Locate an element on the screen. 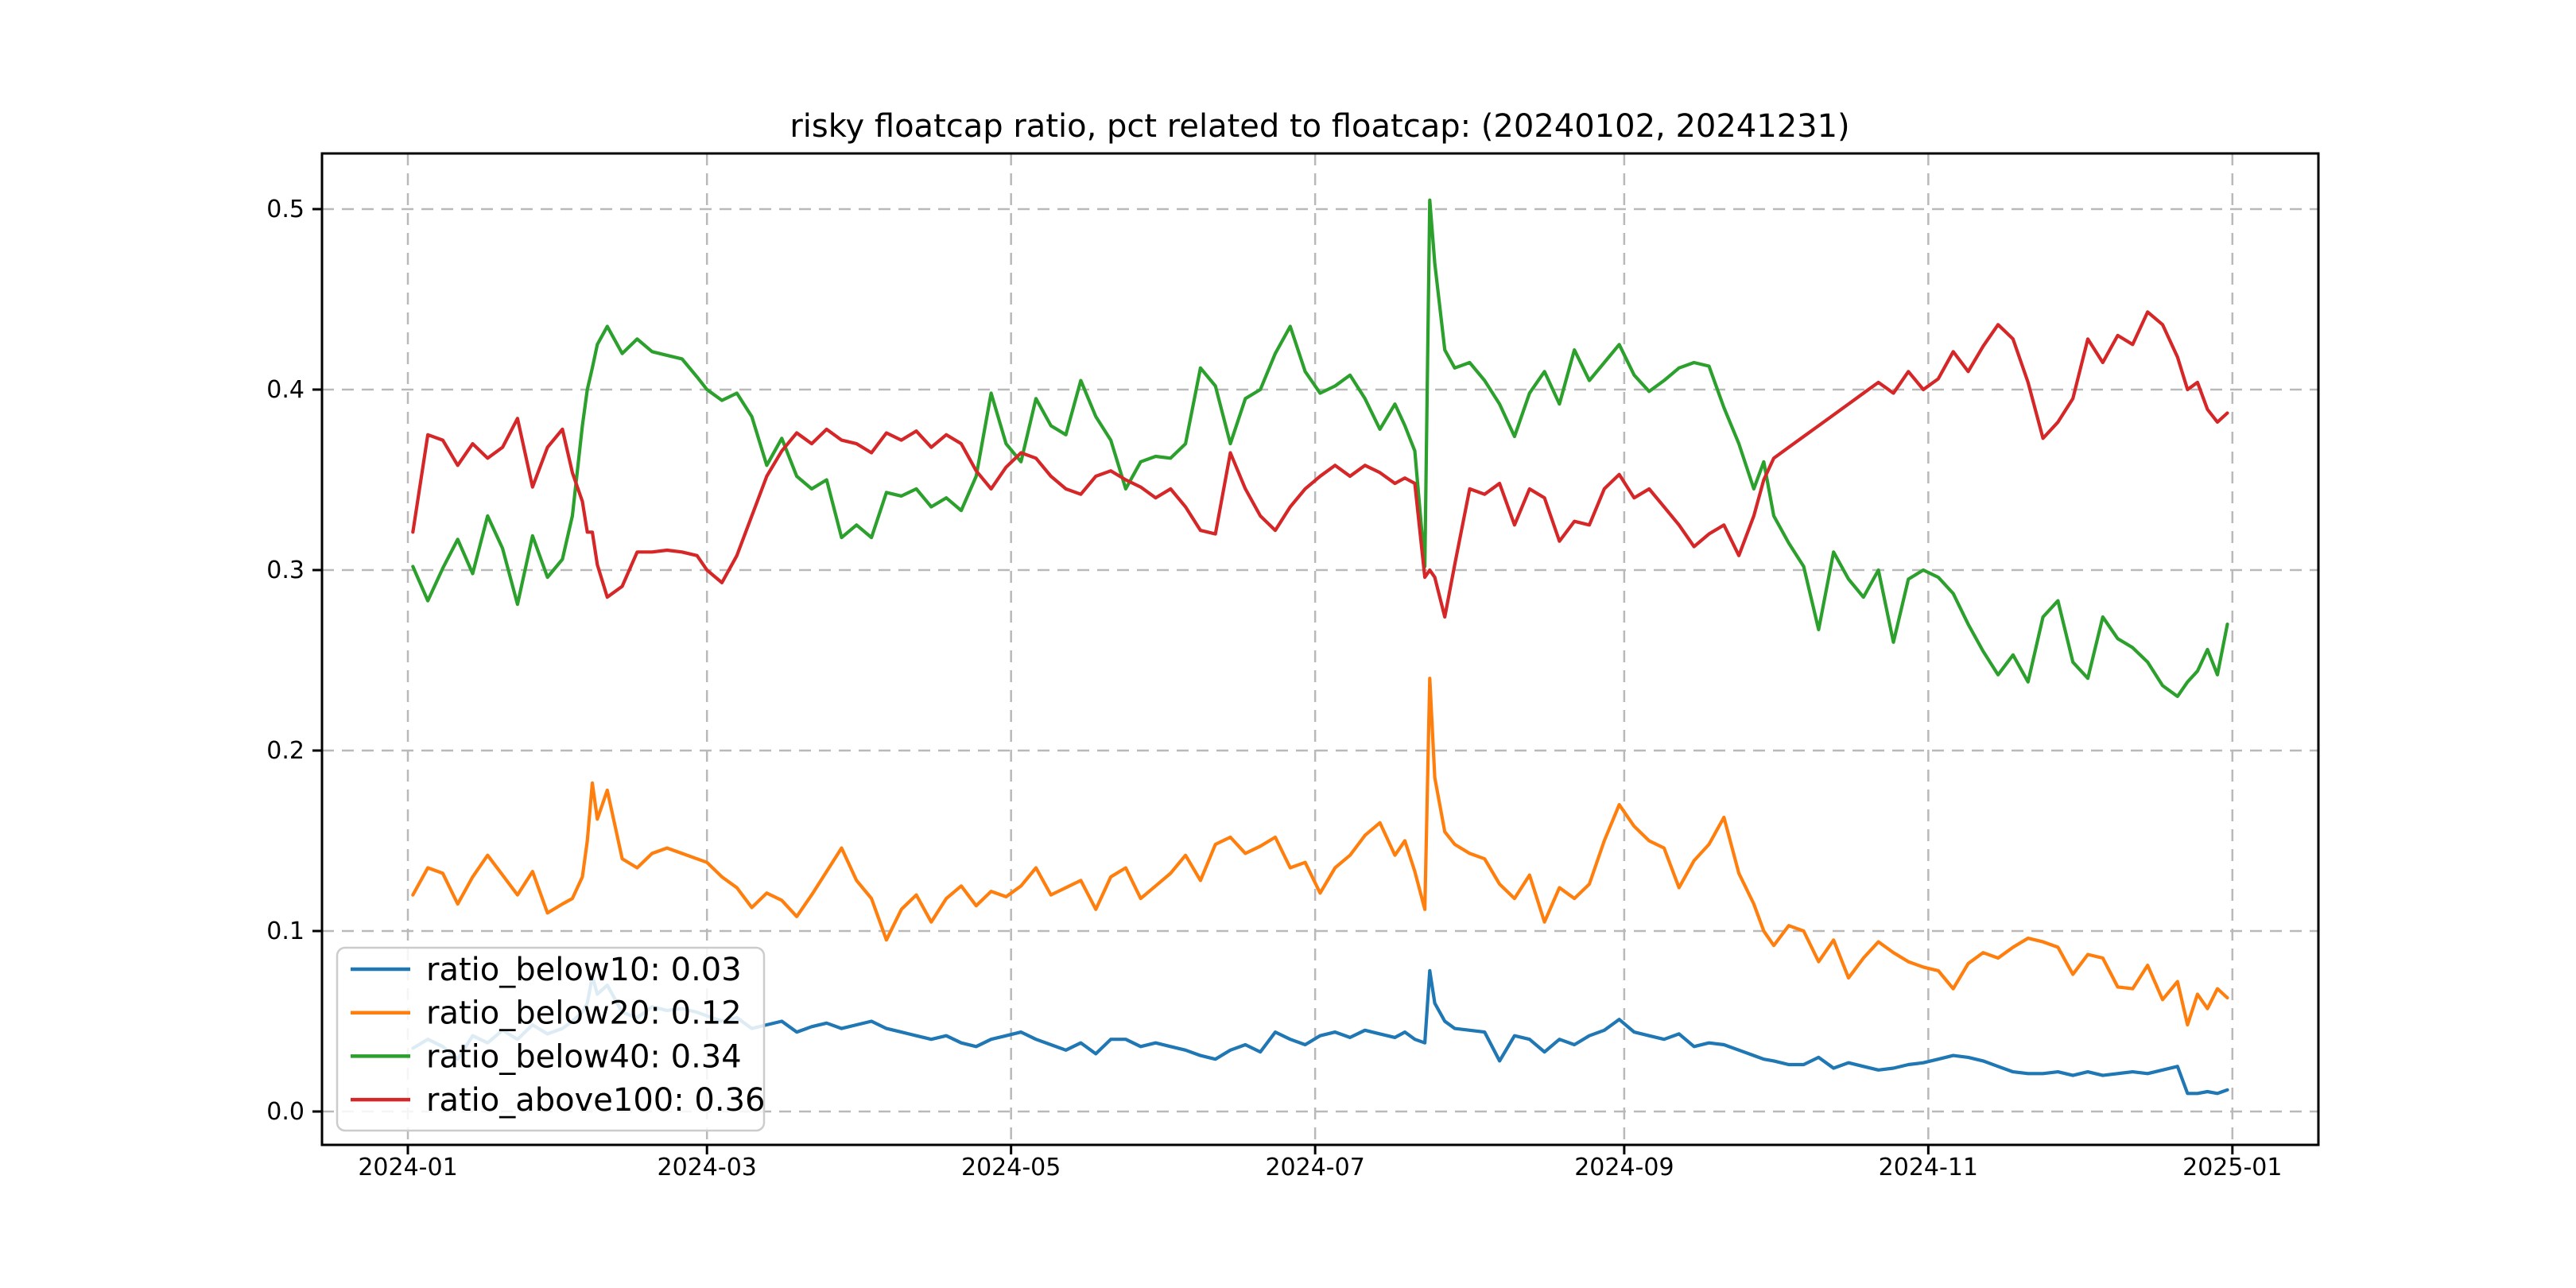 Image resolution: width=2576 pixels, height=1288 pixels. x-axis-tick-label: 2024-03 is located at coordinates (707, 1167).